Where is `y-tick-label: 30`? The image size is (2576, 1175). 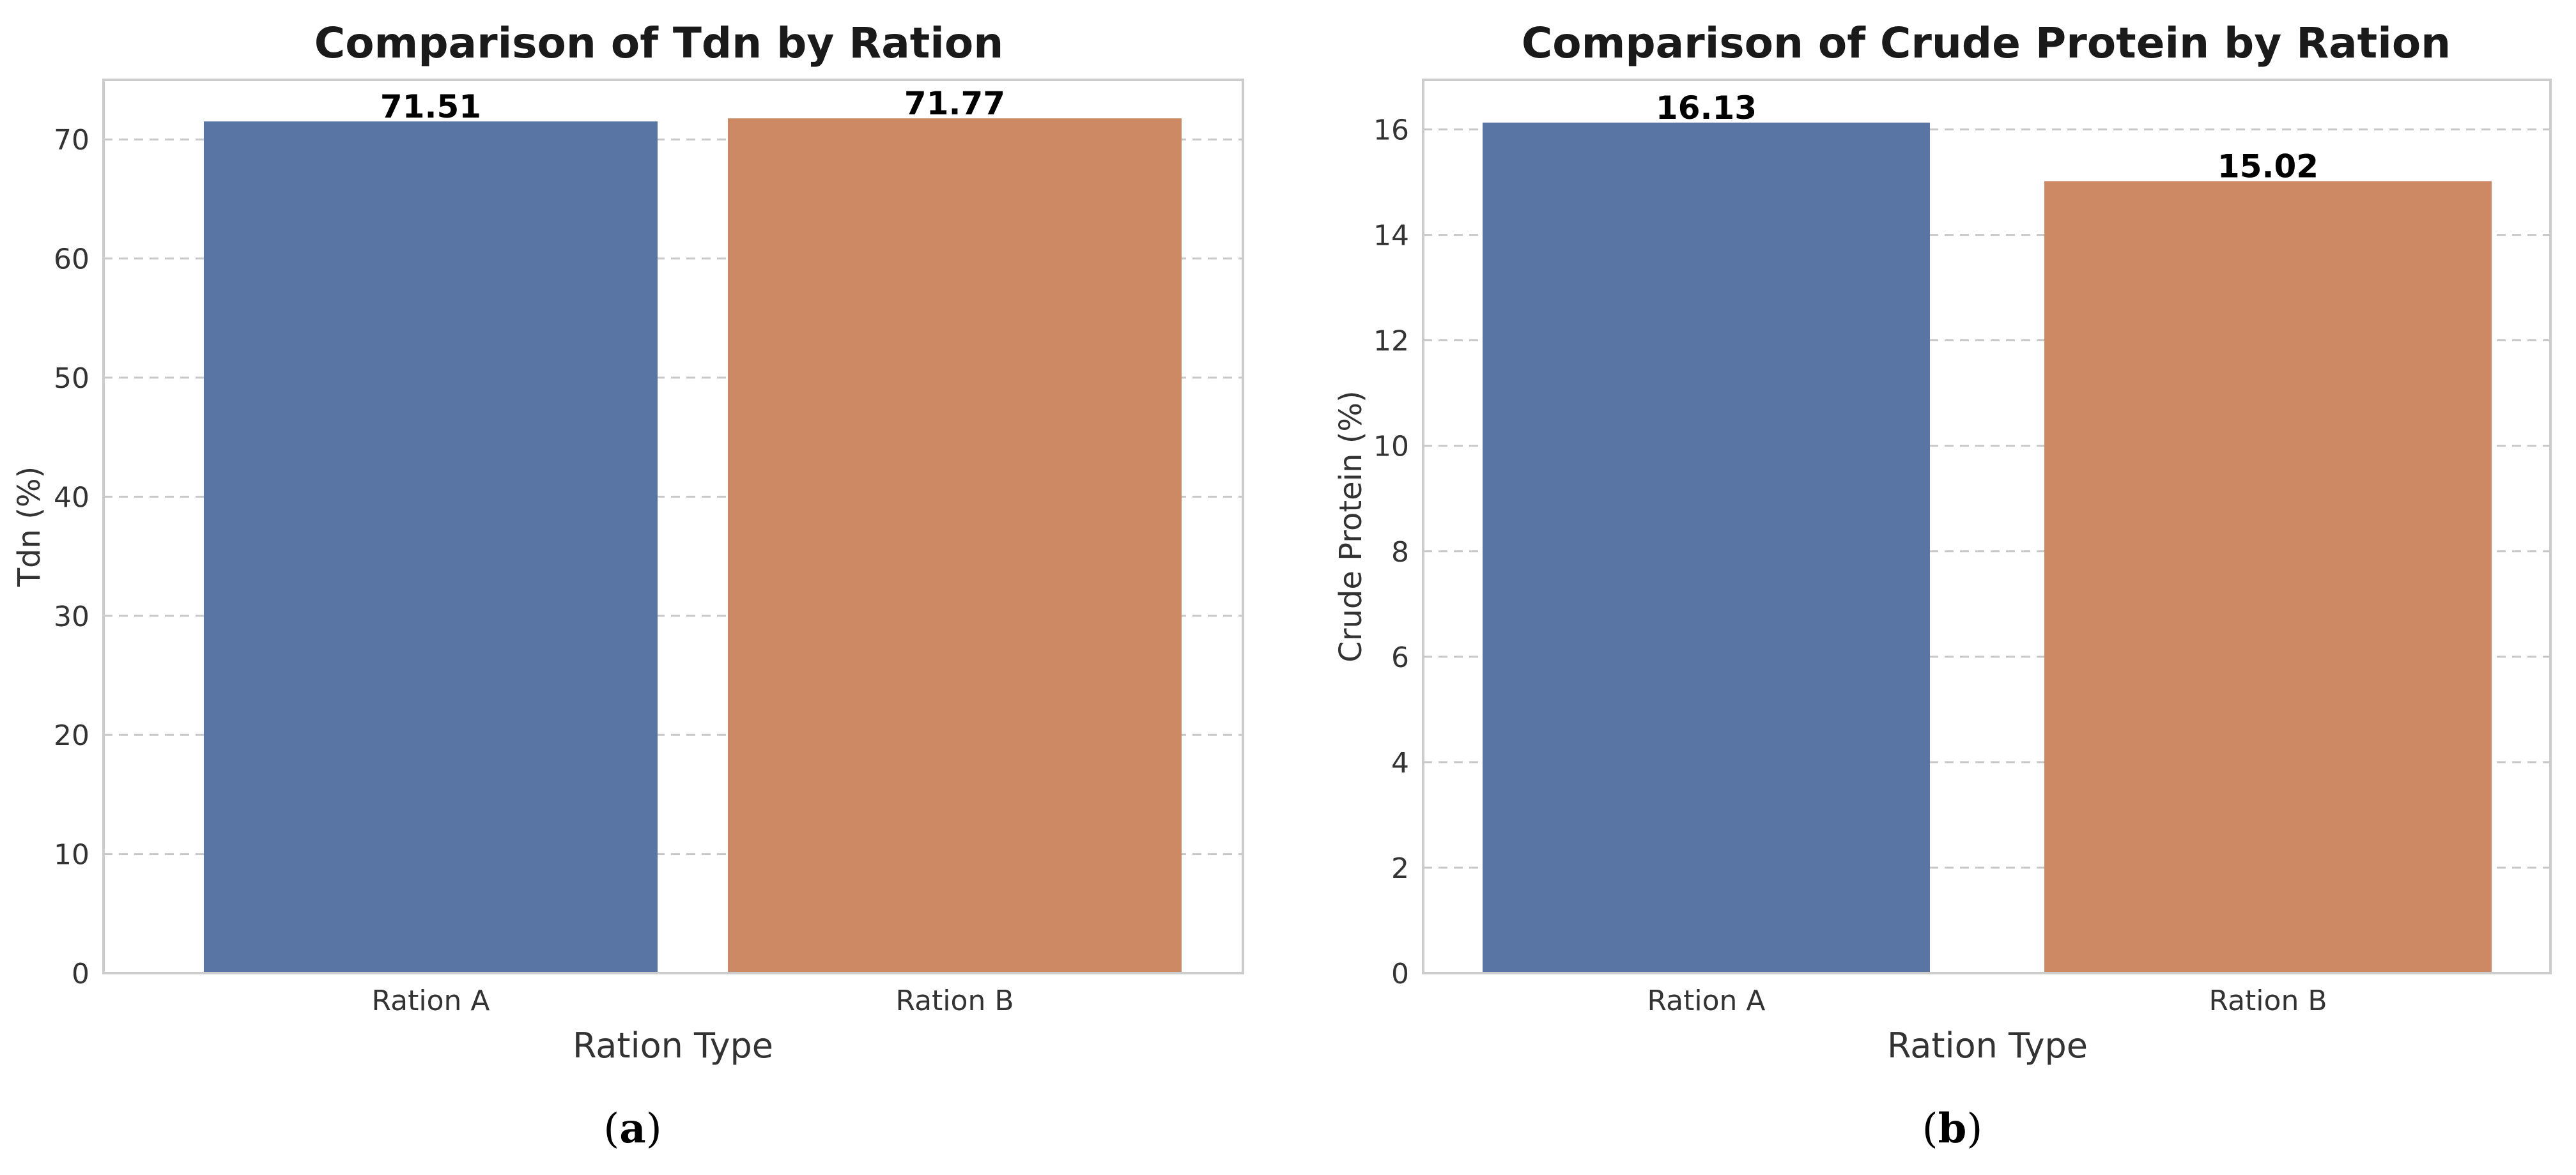 y-tick-label: 30 is located at coordinates (71, 617).